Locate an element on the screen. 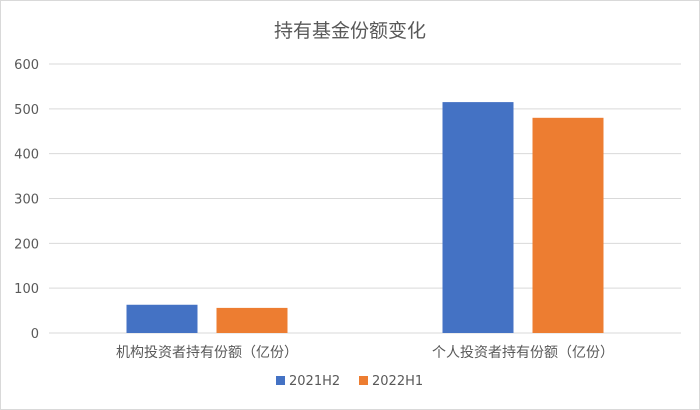 The height and width of the screenshot is (410, 700). x-category-label: 机构投资者持有份额（亿份） is located at coordinates (207, 353).